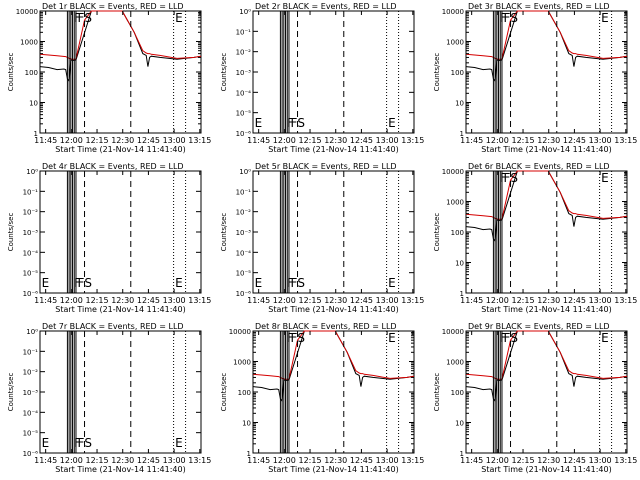 This screenshot has width=640, height=480. Describe the element at coordinates (242, 363) in the screenshot. I see `y-tick-label: 1000` at that location.